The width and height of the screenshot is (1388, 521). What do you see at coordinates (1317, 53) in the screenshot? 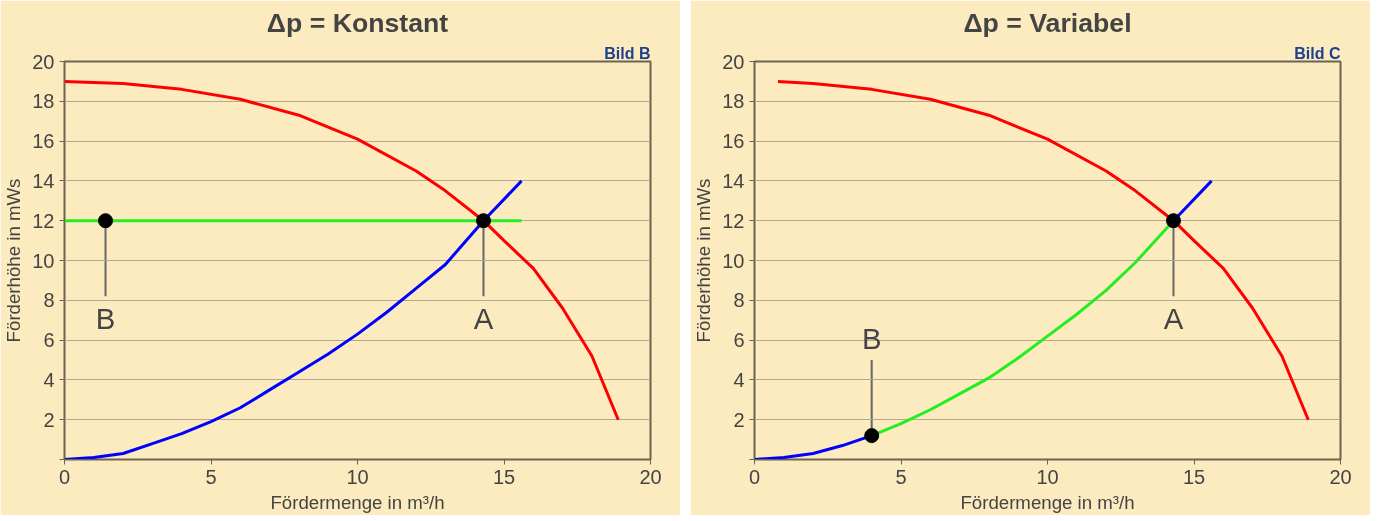
I see `text: Bild C` at bounding box center [1317, 53].